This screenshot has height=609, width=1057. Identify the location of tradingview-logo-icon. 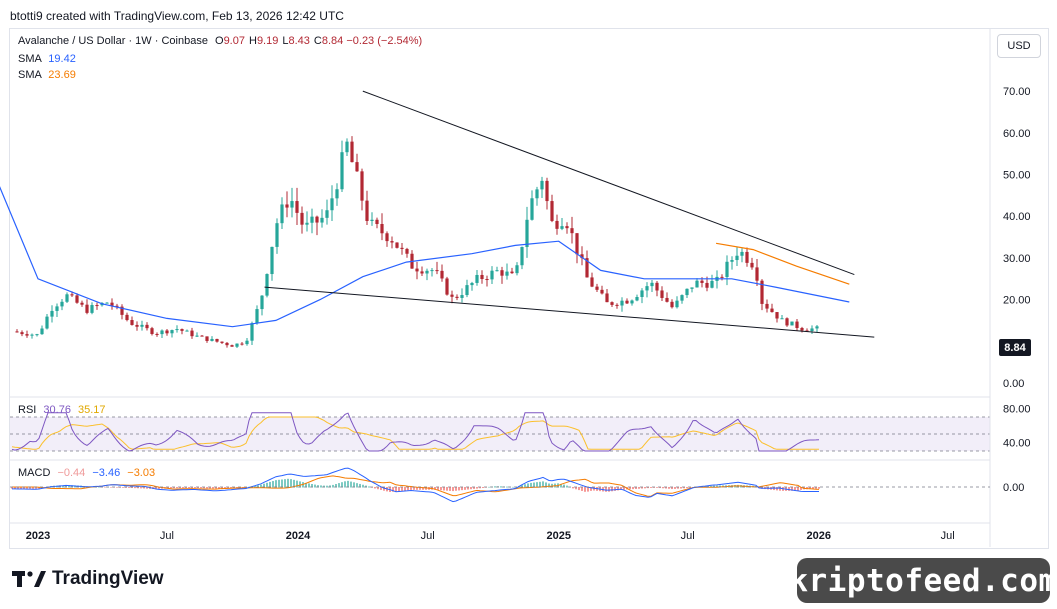
(29, 579).